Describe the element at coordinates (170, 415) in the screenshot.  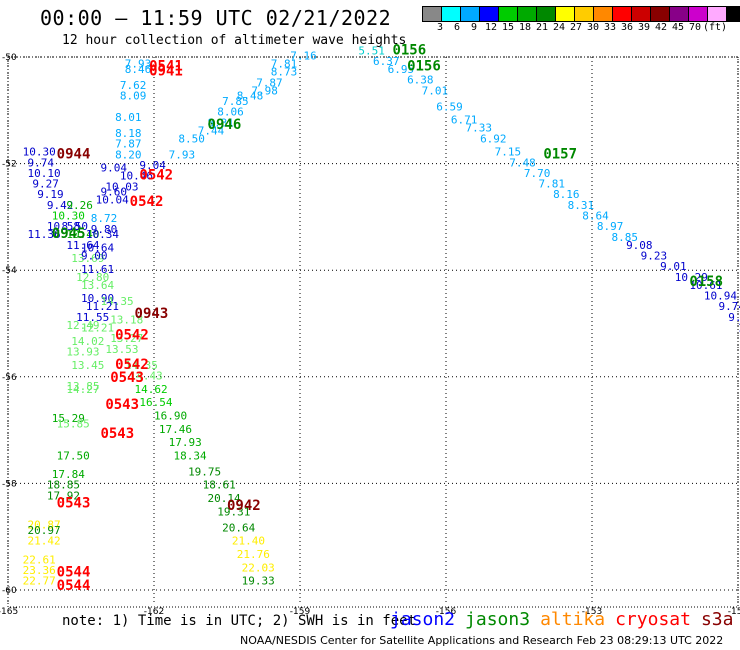
I see `swh-value-label: 16.90` at that location.